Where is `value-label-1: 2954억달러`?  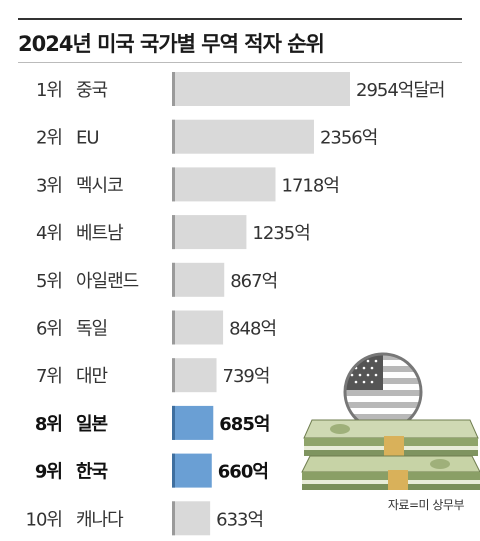 value-label-1: 2954억달러 is located at coordinates (400, 90).